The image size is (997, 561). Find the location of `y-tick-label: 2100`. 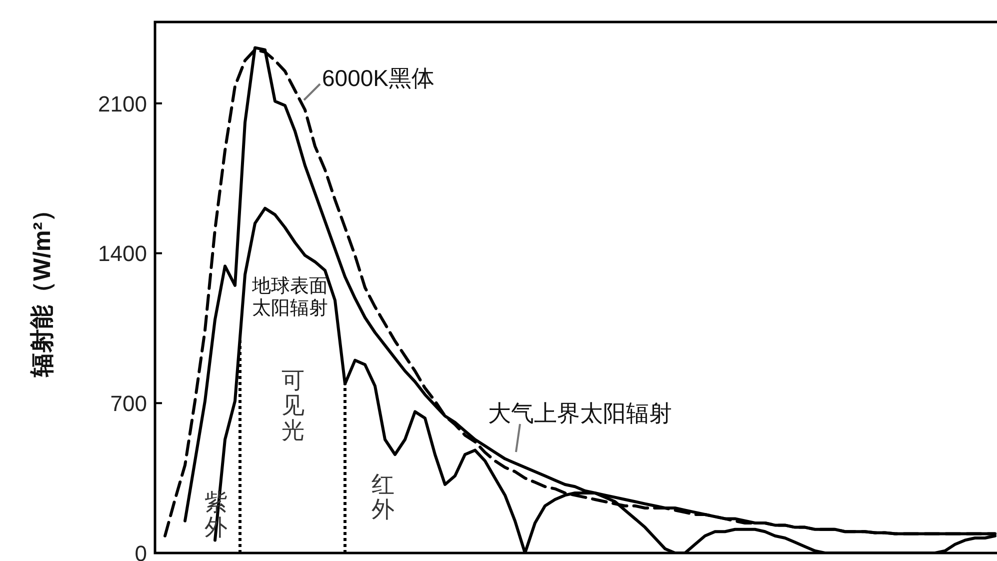

y-tick-label: 2100 is located at coordinates (122, 103).